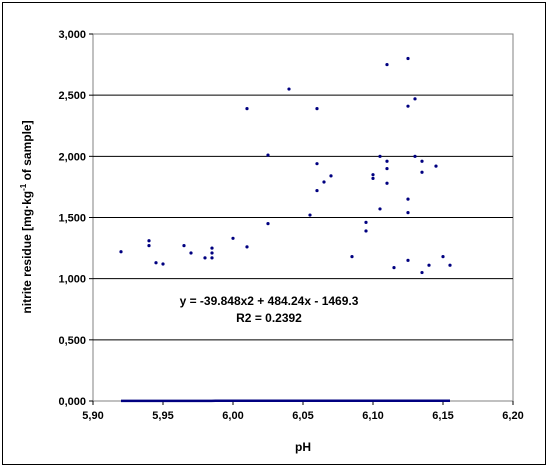 The width and height of the screenshot is (550, 471). What do you see at coordinates (372, 416) in the screenshot?
I see `x-tick-label: 6,10` at bounding box center [372, 416].